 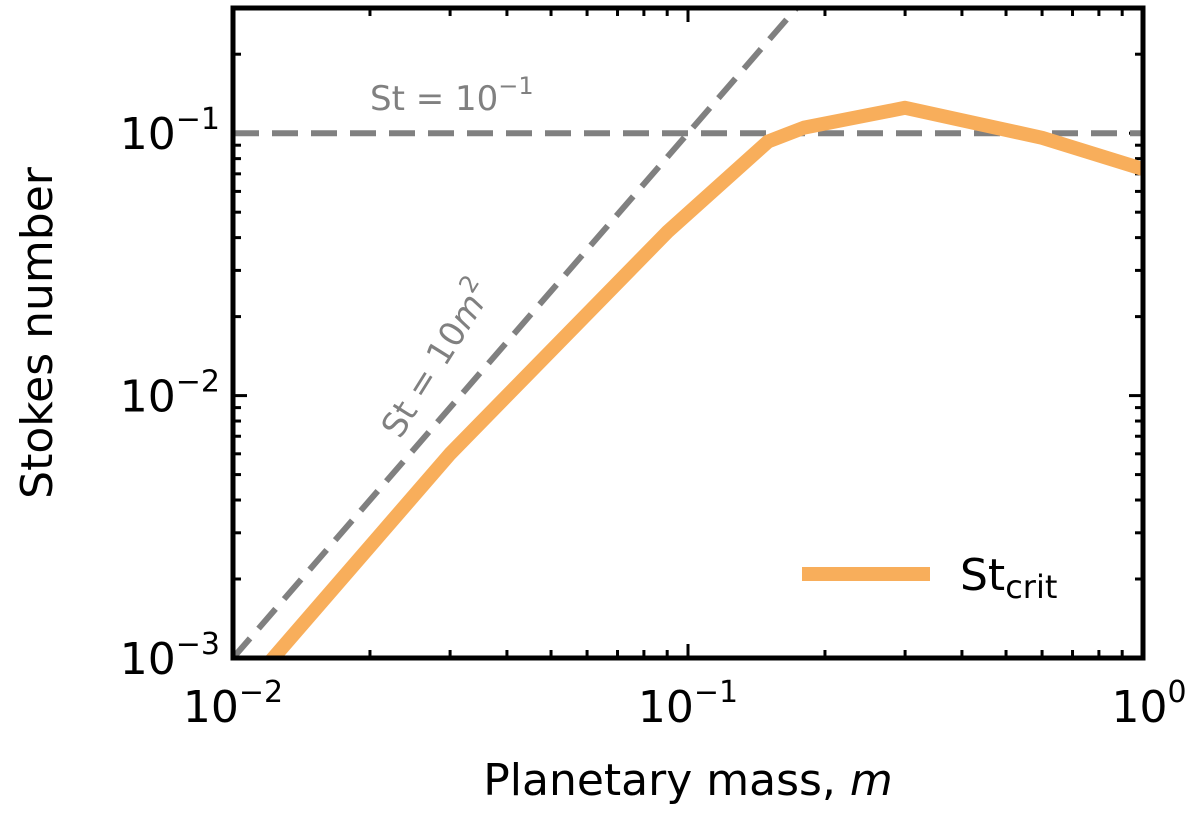 I want to click on y-axis-label: Stokes number, so click(x=37, y=332).